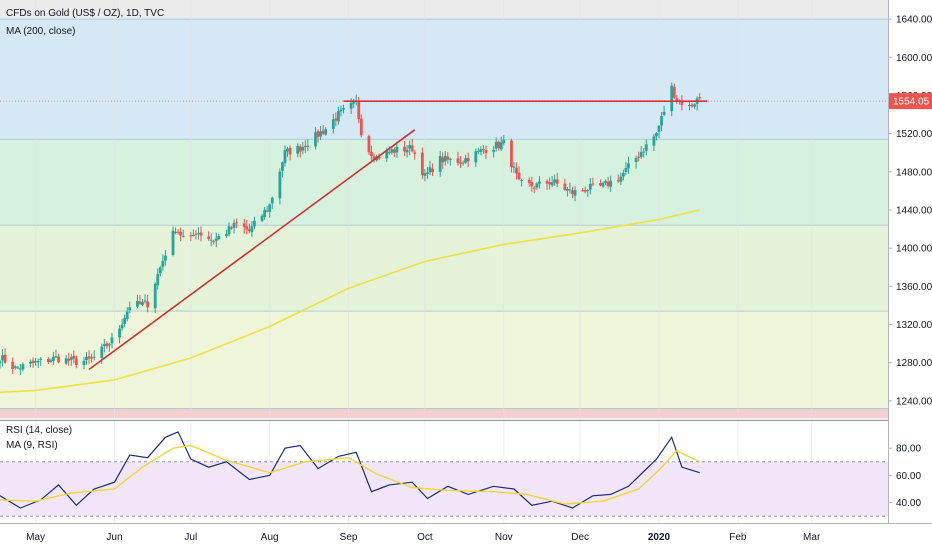  What do you see at coordinates (35, 537) in the screenshot?
I see `time-tick-label-0: May` at bounding box center [35, 537].